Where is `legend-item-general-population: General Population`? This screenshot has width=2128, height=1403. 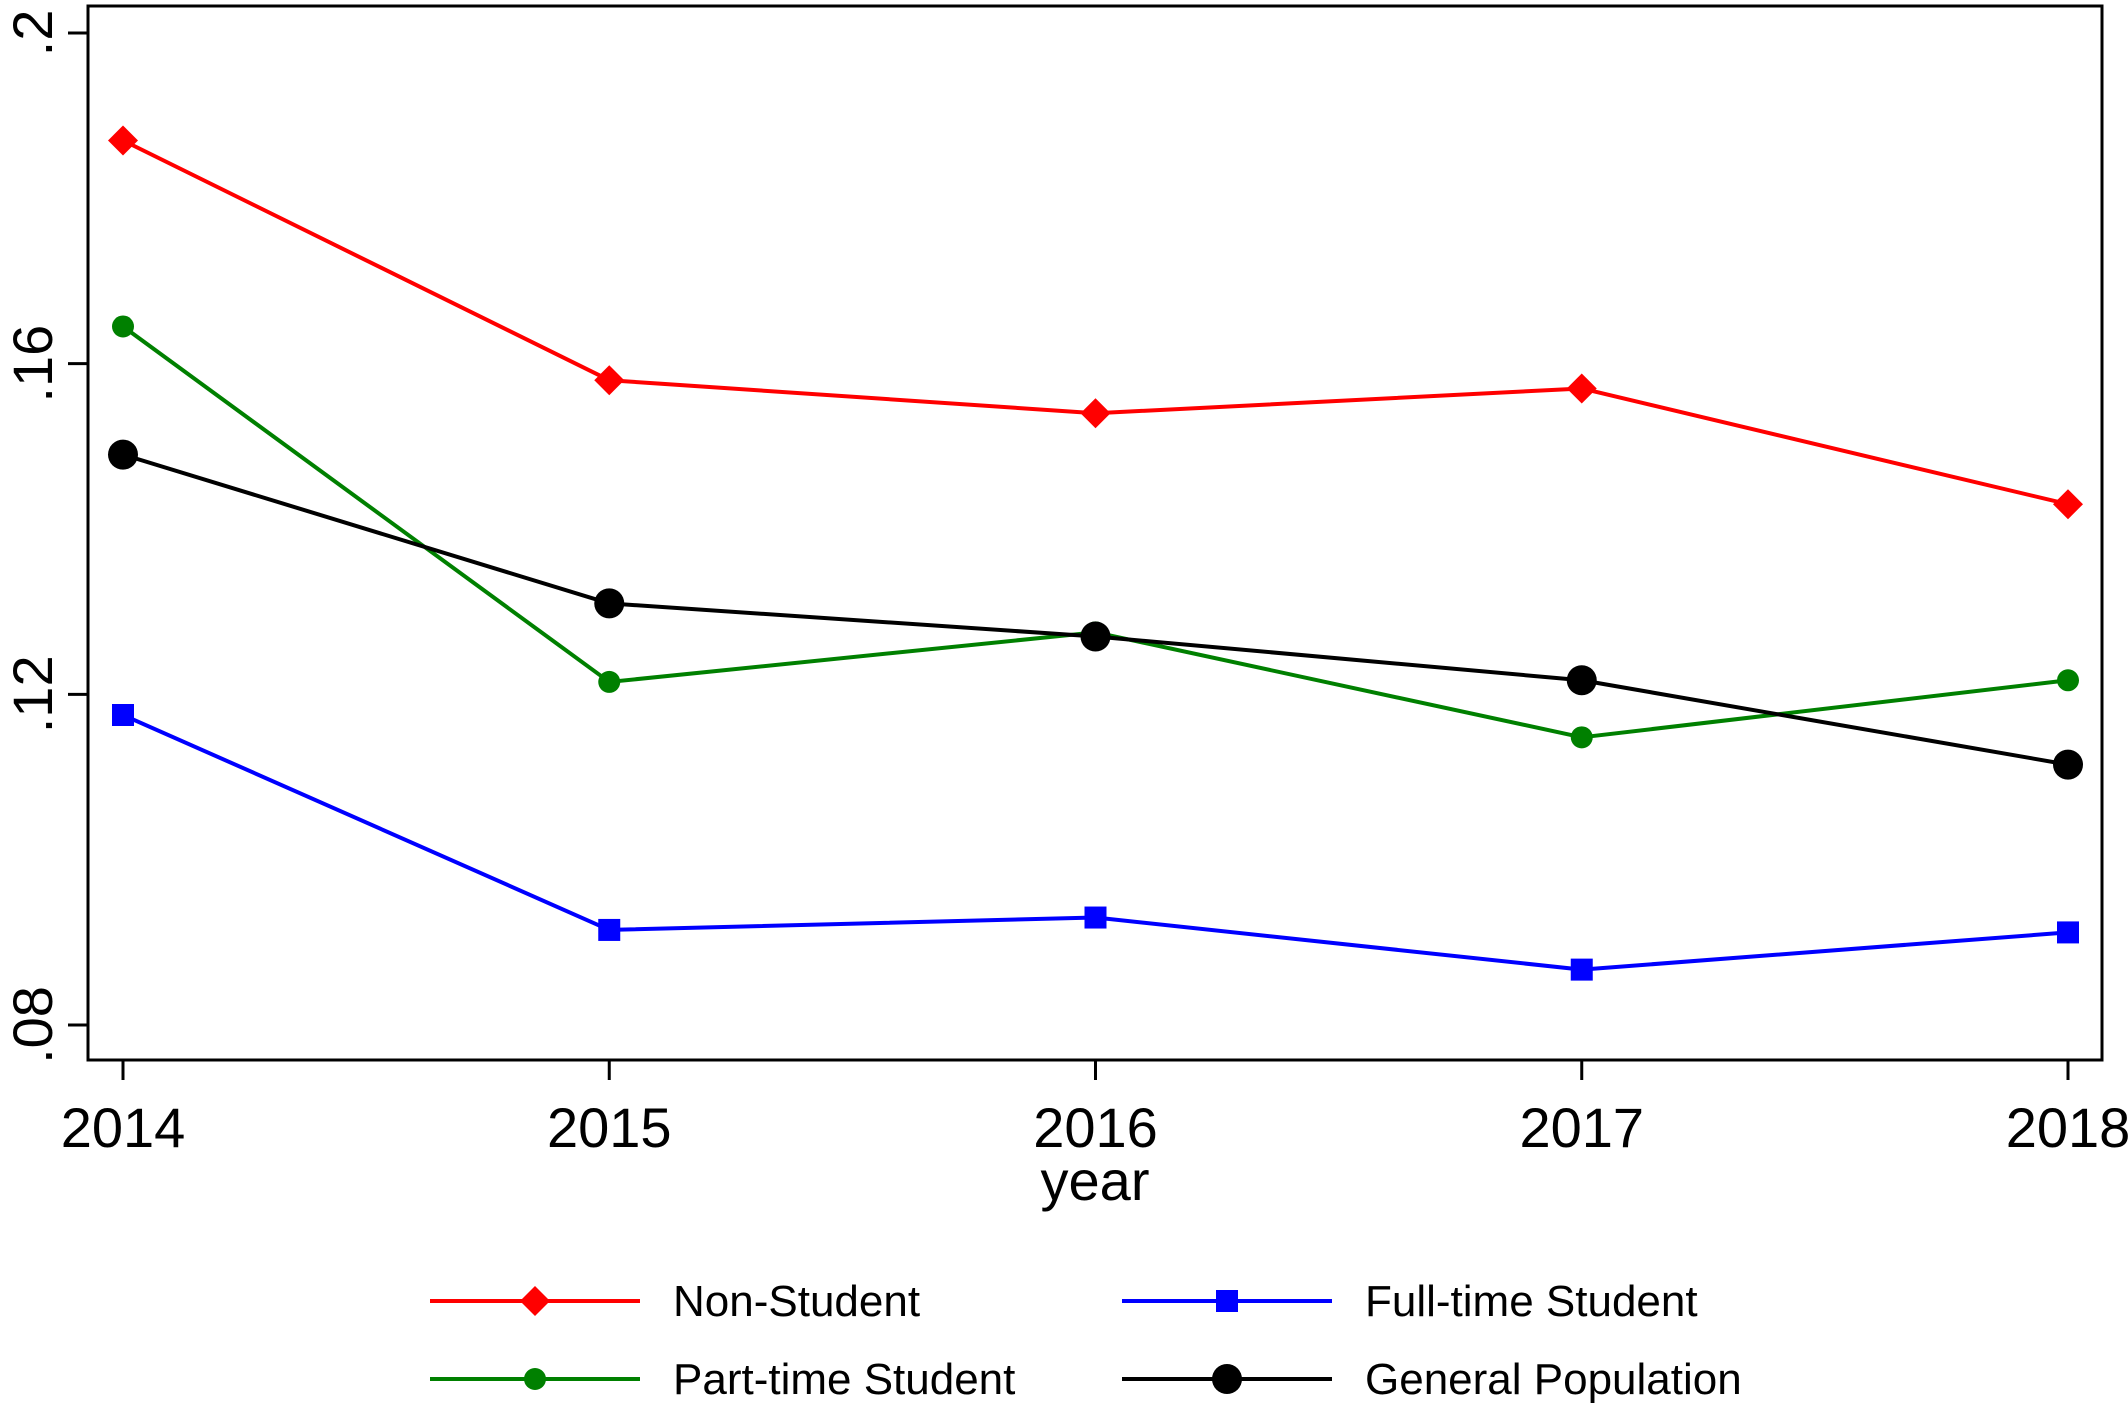
legend-item-general-population: General Population is located at coordinates (1432, 1379).